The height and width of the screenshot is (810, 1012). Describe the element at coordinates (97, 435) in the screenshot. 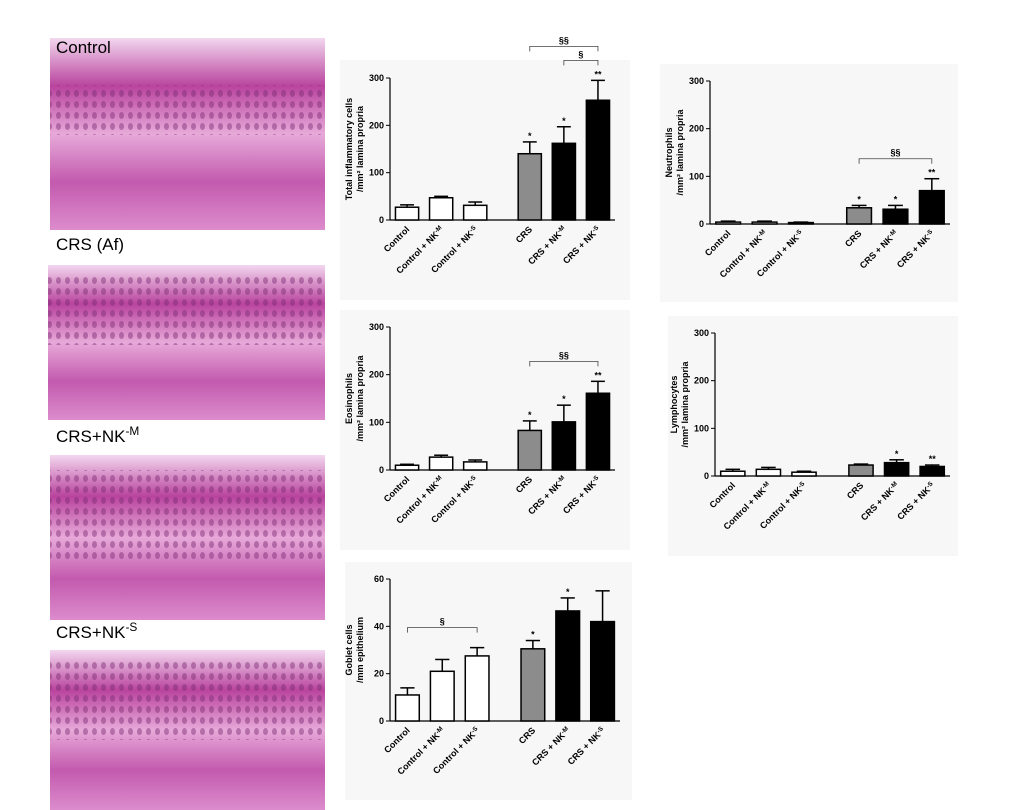

I see `panel-label: CRS+NK-M` at that location.